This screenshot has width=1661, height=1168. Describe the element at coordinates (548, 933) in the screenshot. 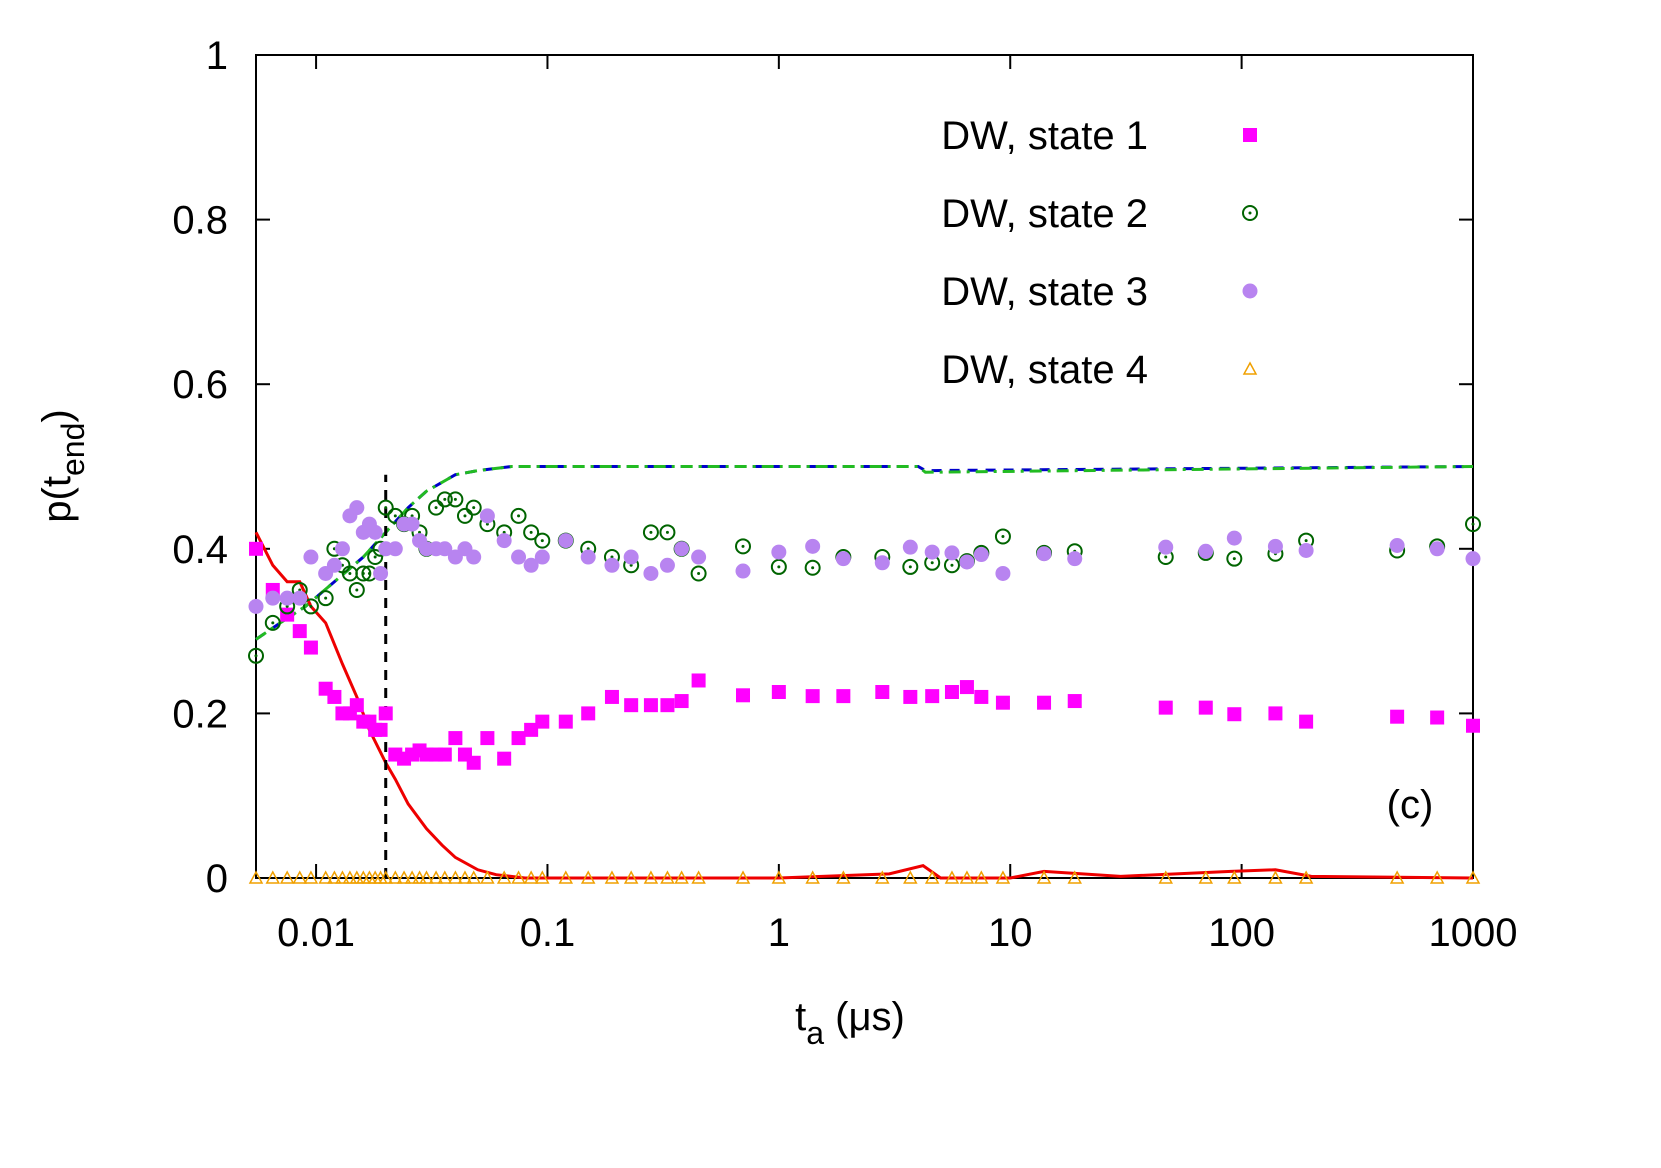

I see `x-tick-label: 0.1` at that location.